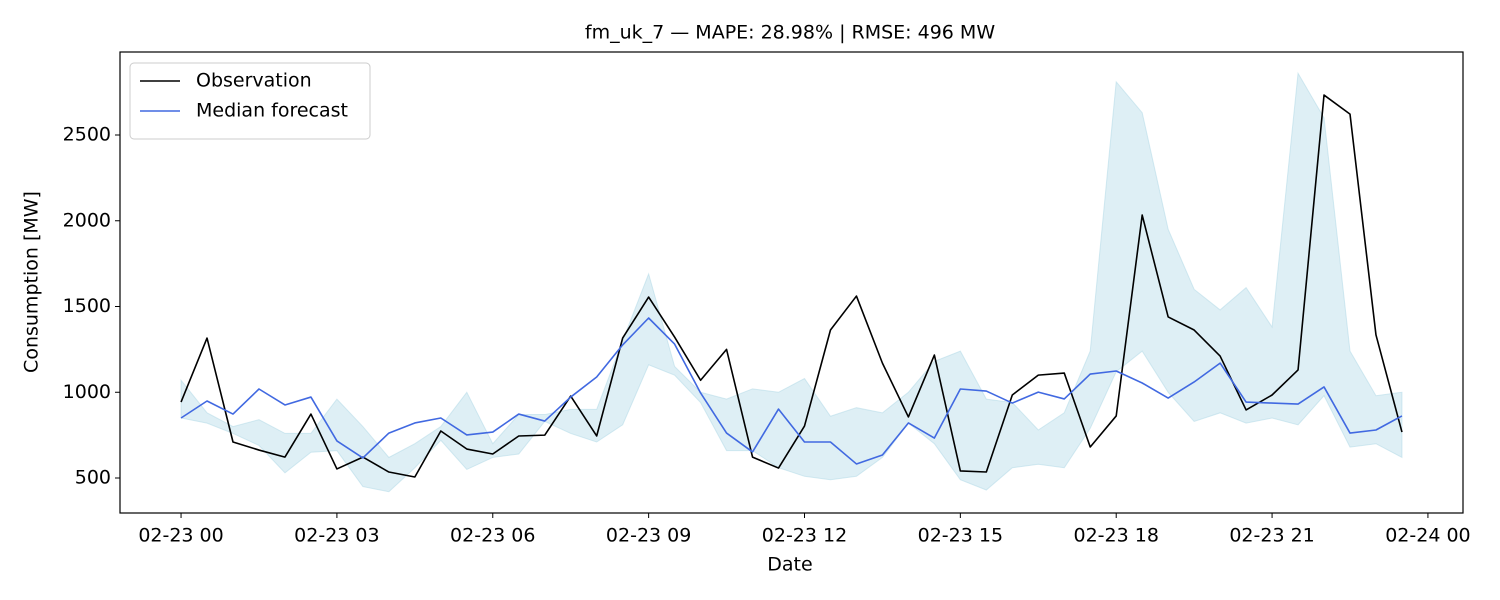 This screenshot has height=600, width=1500. What do you see at coordinates (648, 536) in the screenshot?
I see `x-tick-label: 02-23 09` at bounding box center [648, 536].